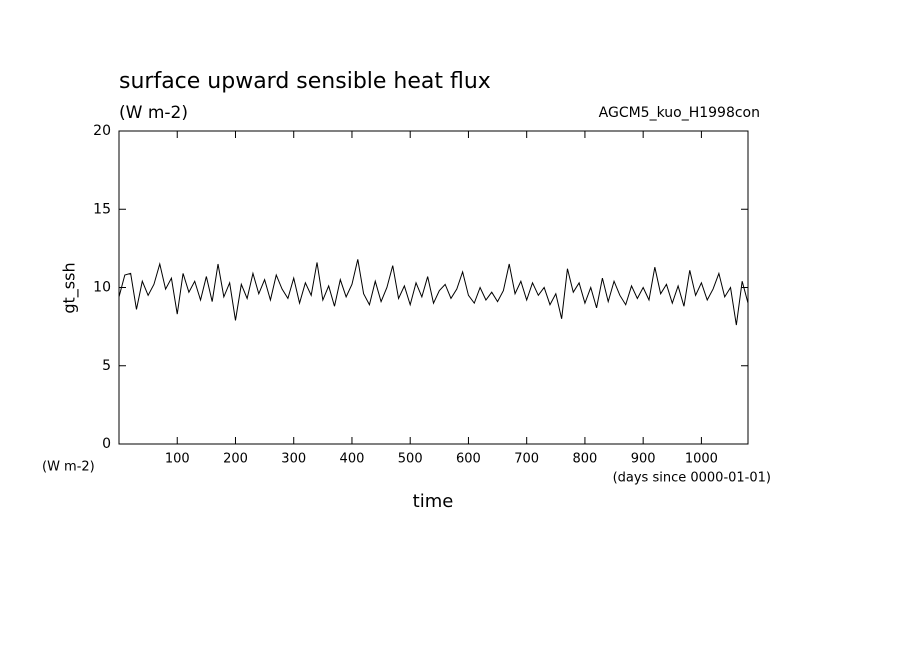 The height and width of the screenshot is (654, 904). What do you see at coordinates (679, 113) in the screenshot?
I see `annotation: AGCM5_kuo_H1998con` at bounding box center [679, 113].